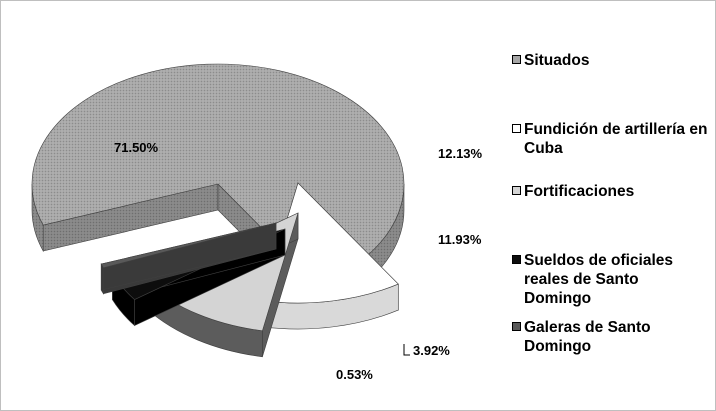 Image resolution: width=716 pixels, height=411 pixels. What do you see at coordinates (616, 139) in the screenshot?
I see `legend-label: Fundición de artillería en Cuba` at bounding box center [616, 139].